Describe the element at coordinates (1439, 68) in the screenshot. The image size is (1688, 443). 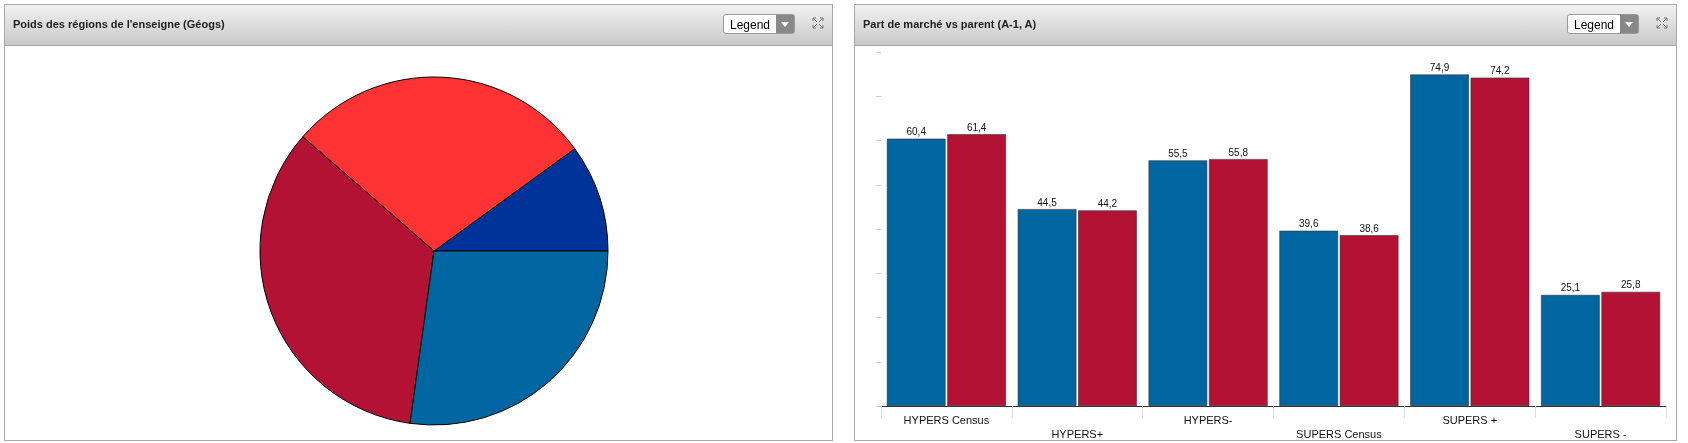
I see `data-label: 74,9` at that location.